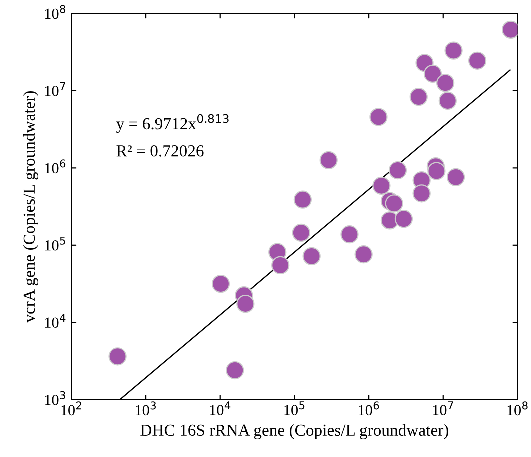  What do you see at coordinates (443, 409) in the screenshot?
I see `x-tick-label: 10$^{7}$` at bounding box center [443, 409].